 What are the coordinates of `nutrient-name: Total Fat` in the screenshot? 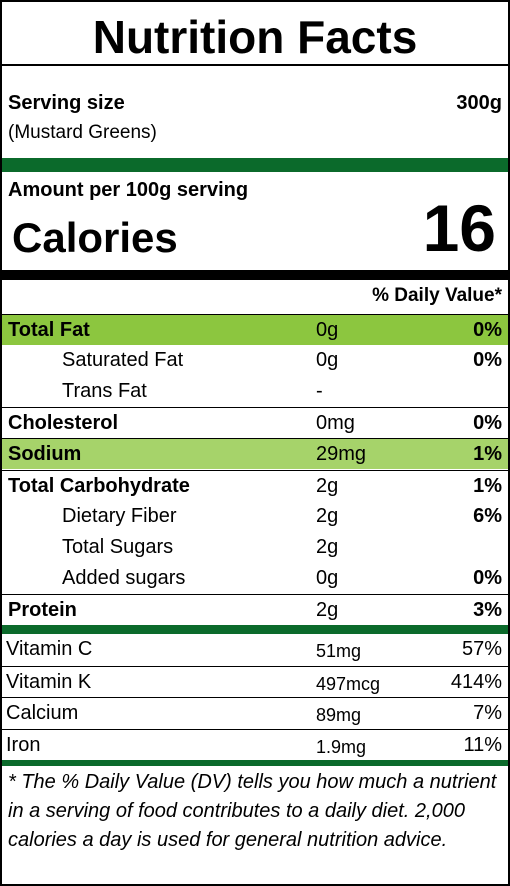 It's located at (49, 330).